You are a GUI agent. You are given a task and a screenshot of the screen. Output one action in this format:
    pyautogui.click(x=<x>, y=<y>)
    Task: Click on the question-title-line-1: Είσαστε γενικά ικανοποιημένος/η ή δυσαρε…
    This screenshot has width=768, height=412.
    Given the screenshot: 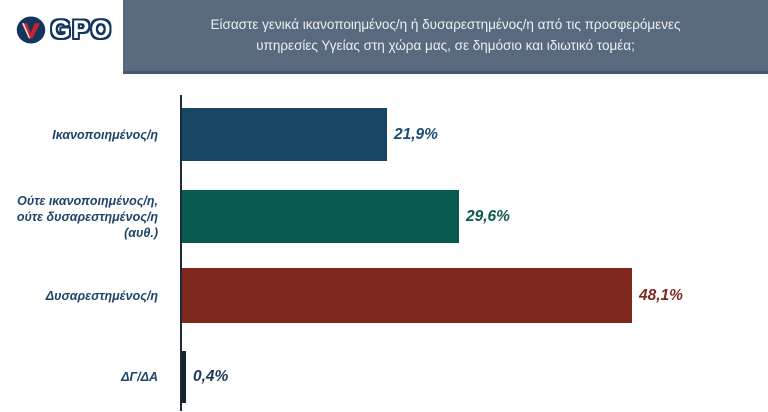 What is the action you would take?
    pyautogui.click(x=445, y=24)
    